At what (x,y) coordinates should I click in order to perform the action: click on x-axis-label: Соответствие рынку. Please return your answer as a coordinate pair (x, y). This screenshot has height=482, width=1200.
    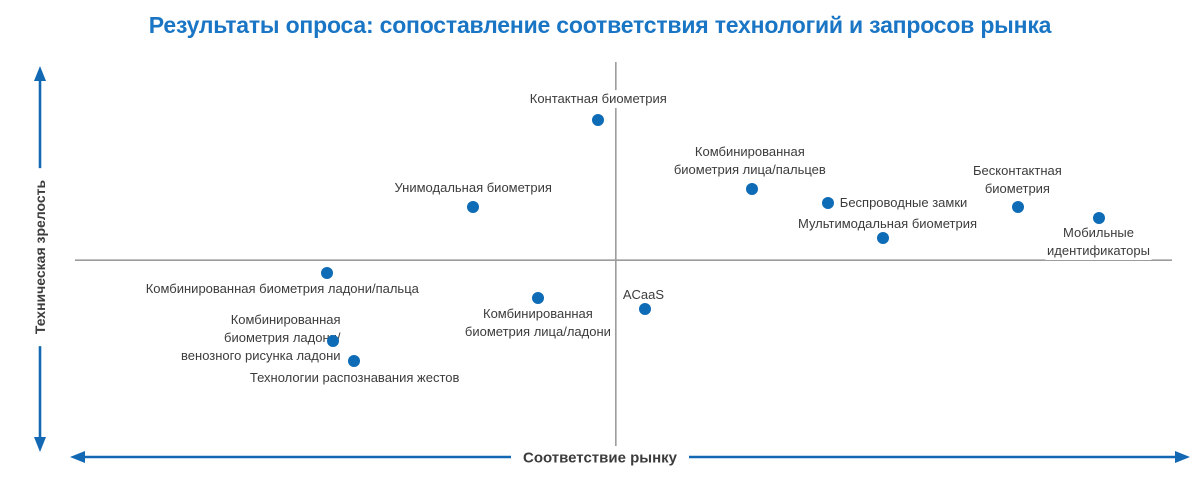
    Looking at the image, I should click on (600, 458).